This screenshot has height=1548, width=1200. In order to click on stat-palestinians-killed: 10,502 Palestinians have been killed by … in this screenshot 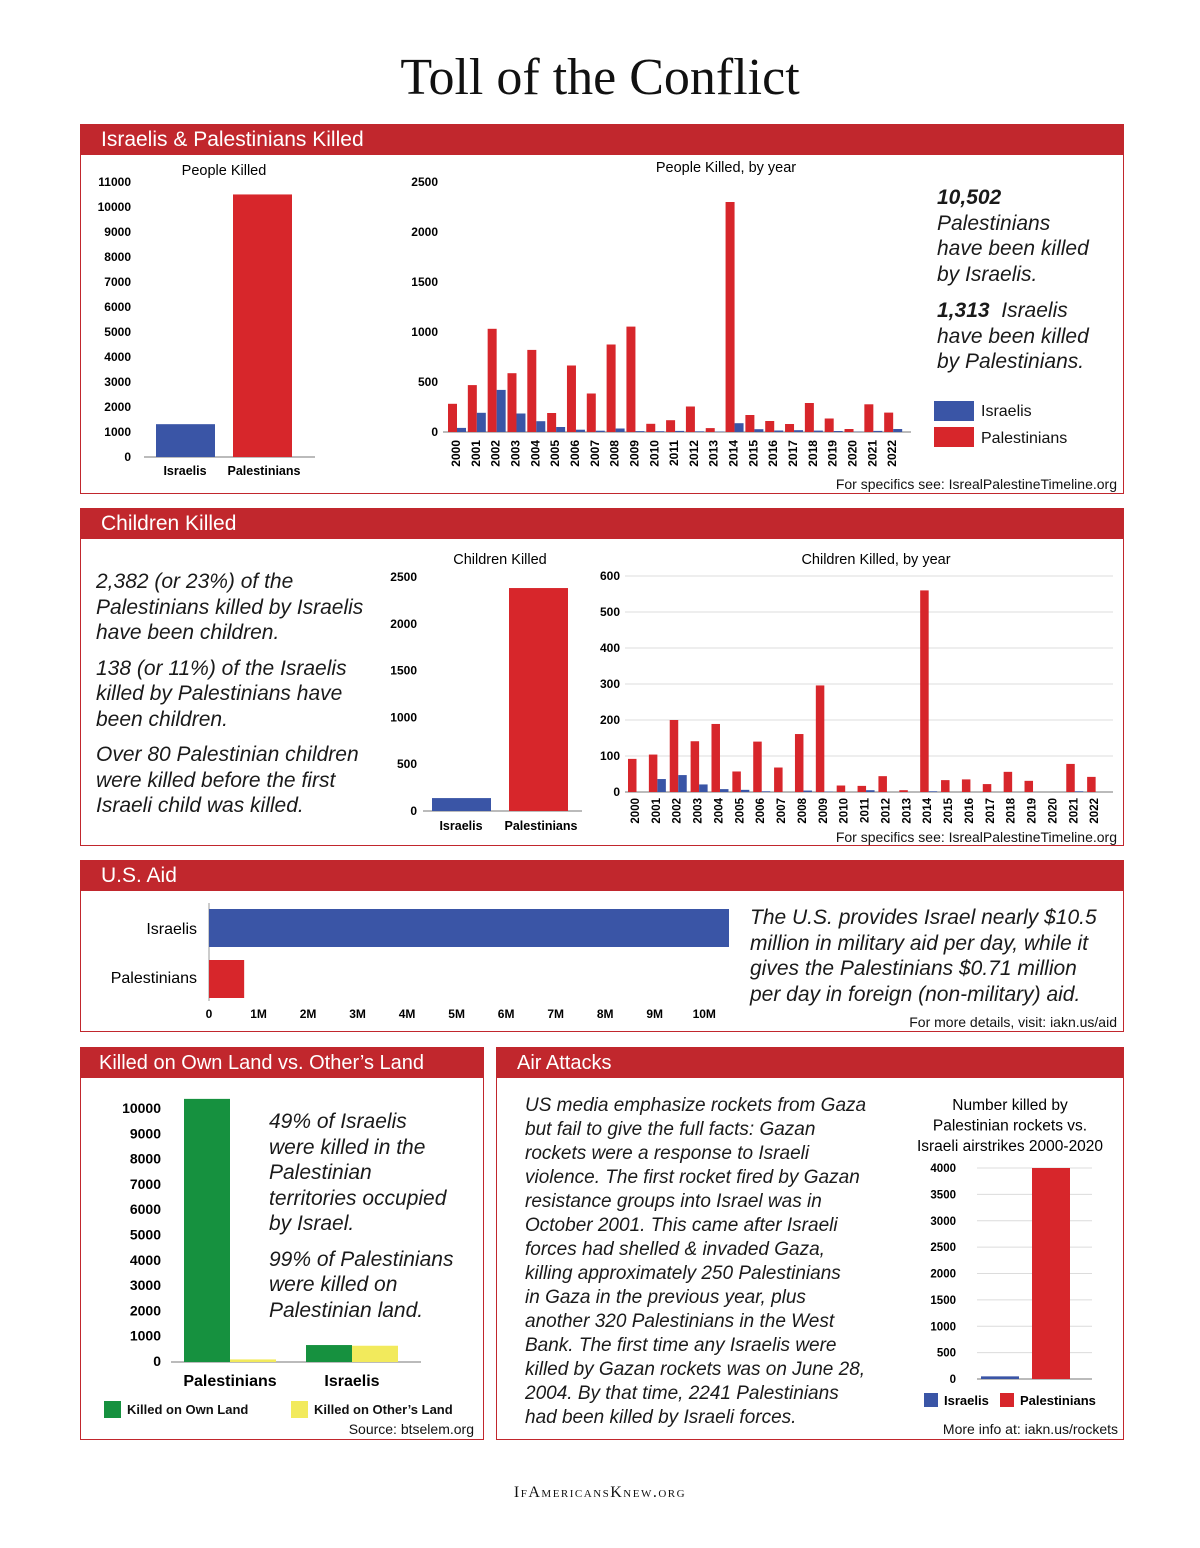, I will do `click(1027, 236)`.